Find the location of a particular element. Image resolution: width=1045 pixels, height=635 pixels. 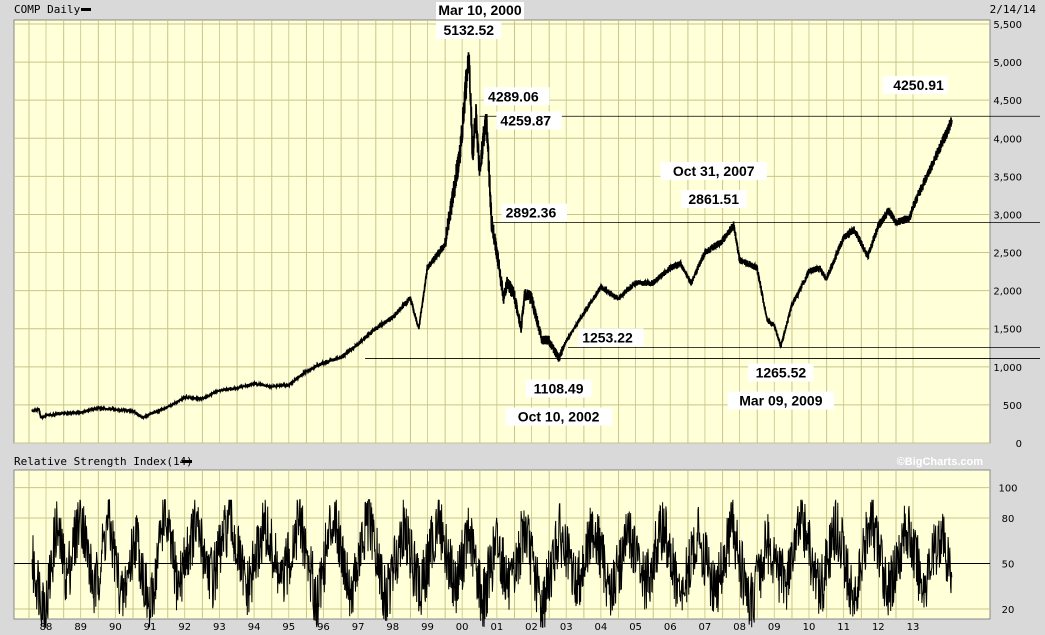

annotation-label: Oct 31, 2007 is located at coordinates (714, 171).